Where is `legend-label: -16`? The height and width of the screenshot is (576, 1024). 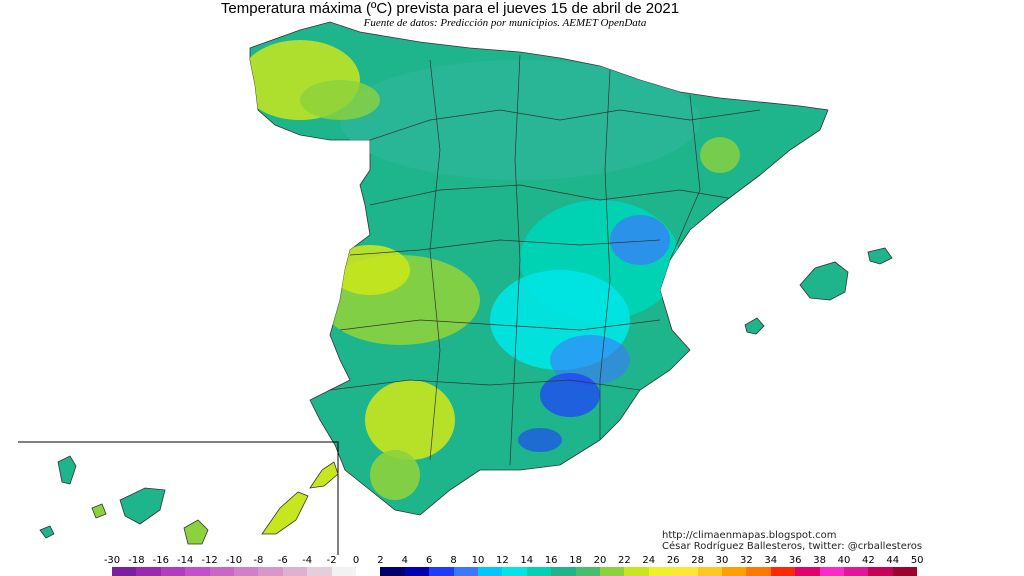 legend-label: -16 is located at coordinates (160, 560).